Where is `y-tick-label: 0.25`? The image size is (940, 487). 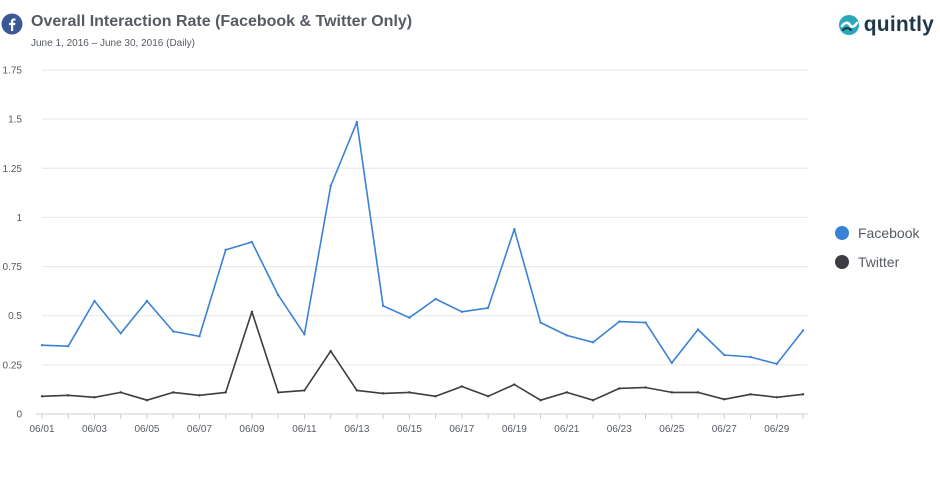 y-tick-label: 0.25 is located at coordinates (13, 365).